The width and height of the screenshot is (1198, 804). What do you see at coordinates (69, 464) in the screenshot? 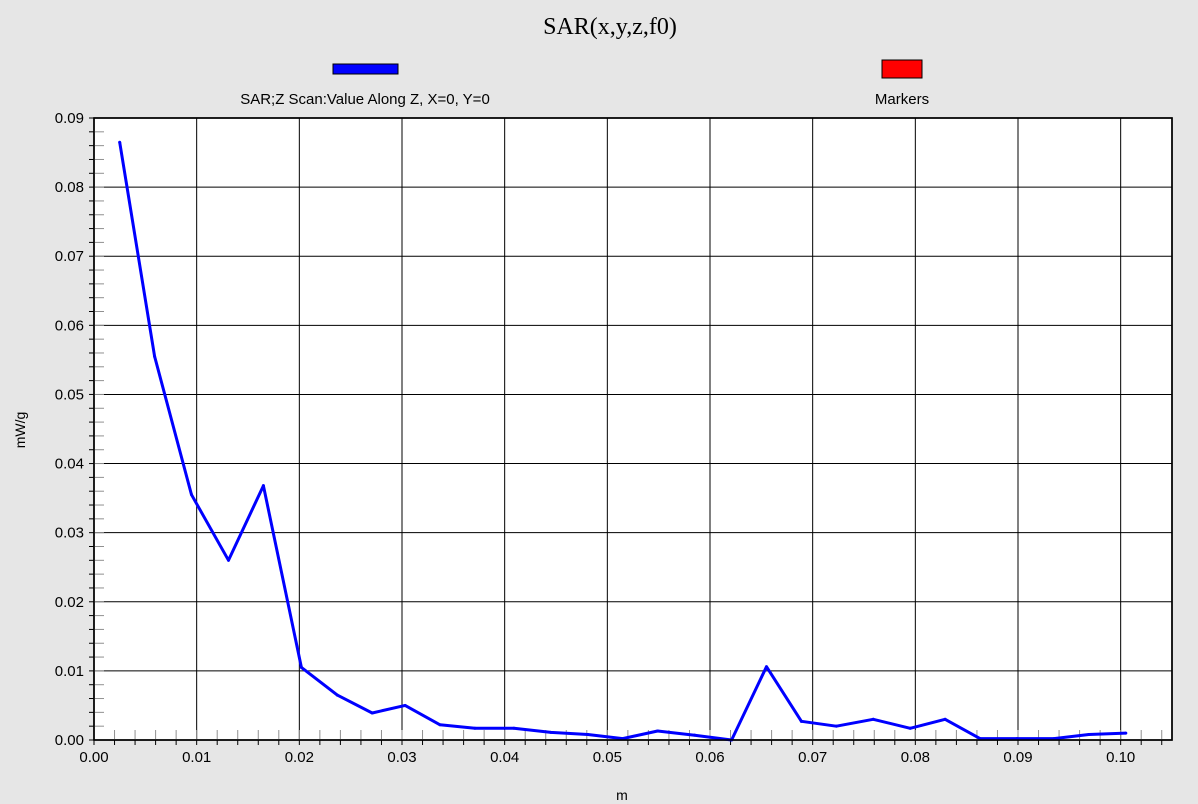
I see `y-tick-label: 0.04` at bounding box center [69, 464].